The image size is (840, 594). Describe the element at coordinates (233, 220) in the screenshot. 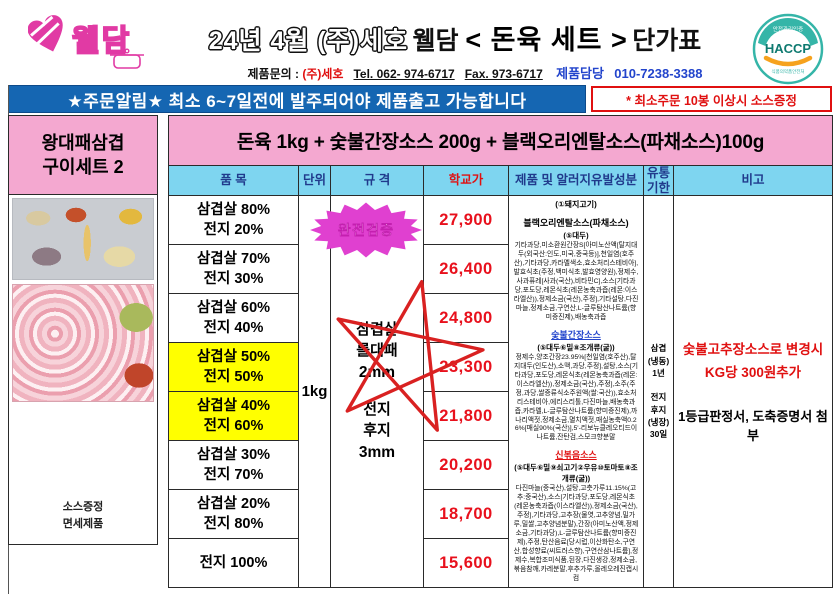

I see `item-cell: 삼겹살 80% 전지 20%` at that location.